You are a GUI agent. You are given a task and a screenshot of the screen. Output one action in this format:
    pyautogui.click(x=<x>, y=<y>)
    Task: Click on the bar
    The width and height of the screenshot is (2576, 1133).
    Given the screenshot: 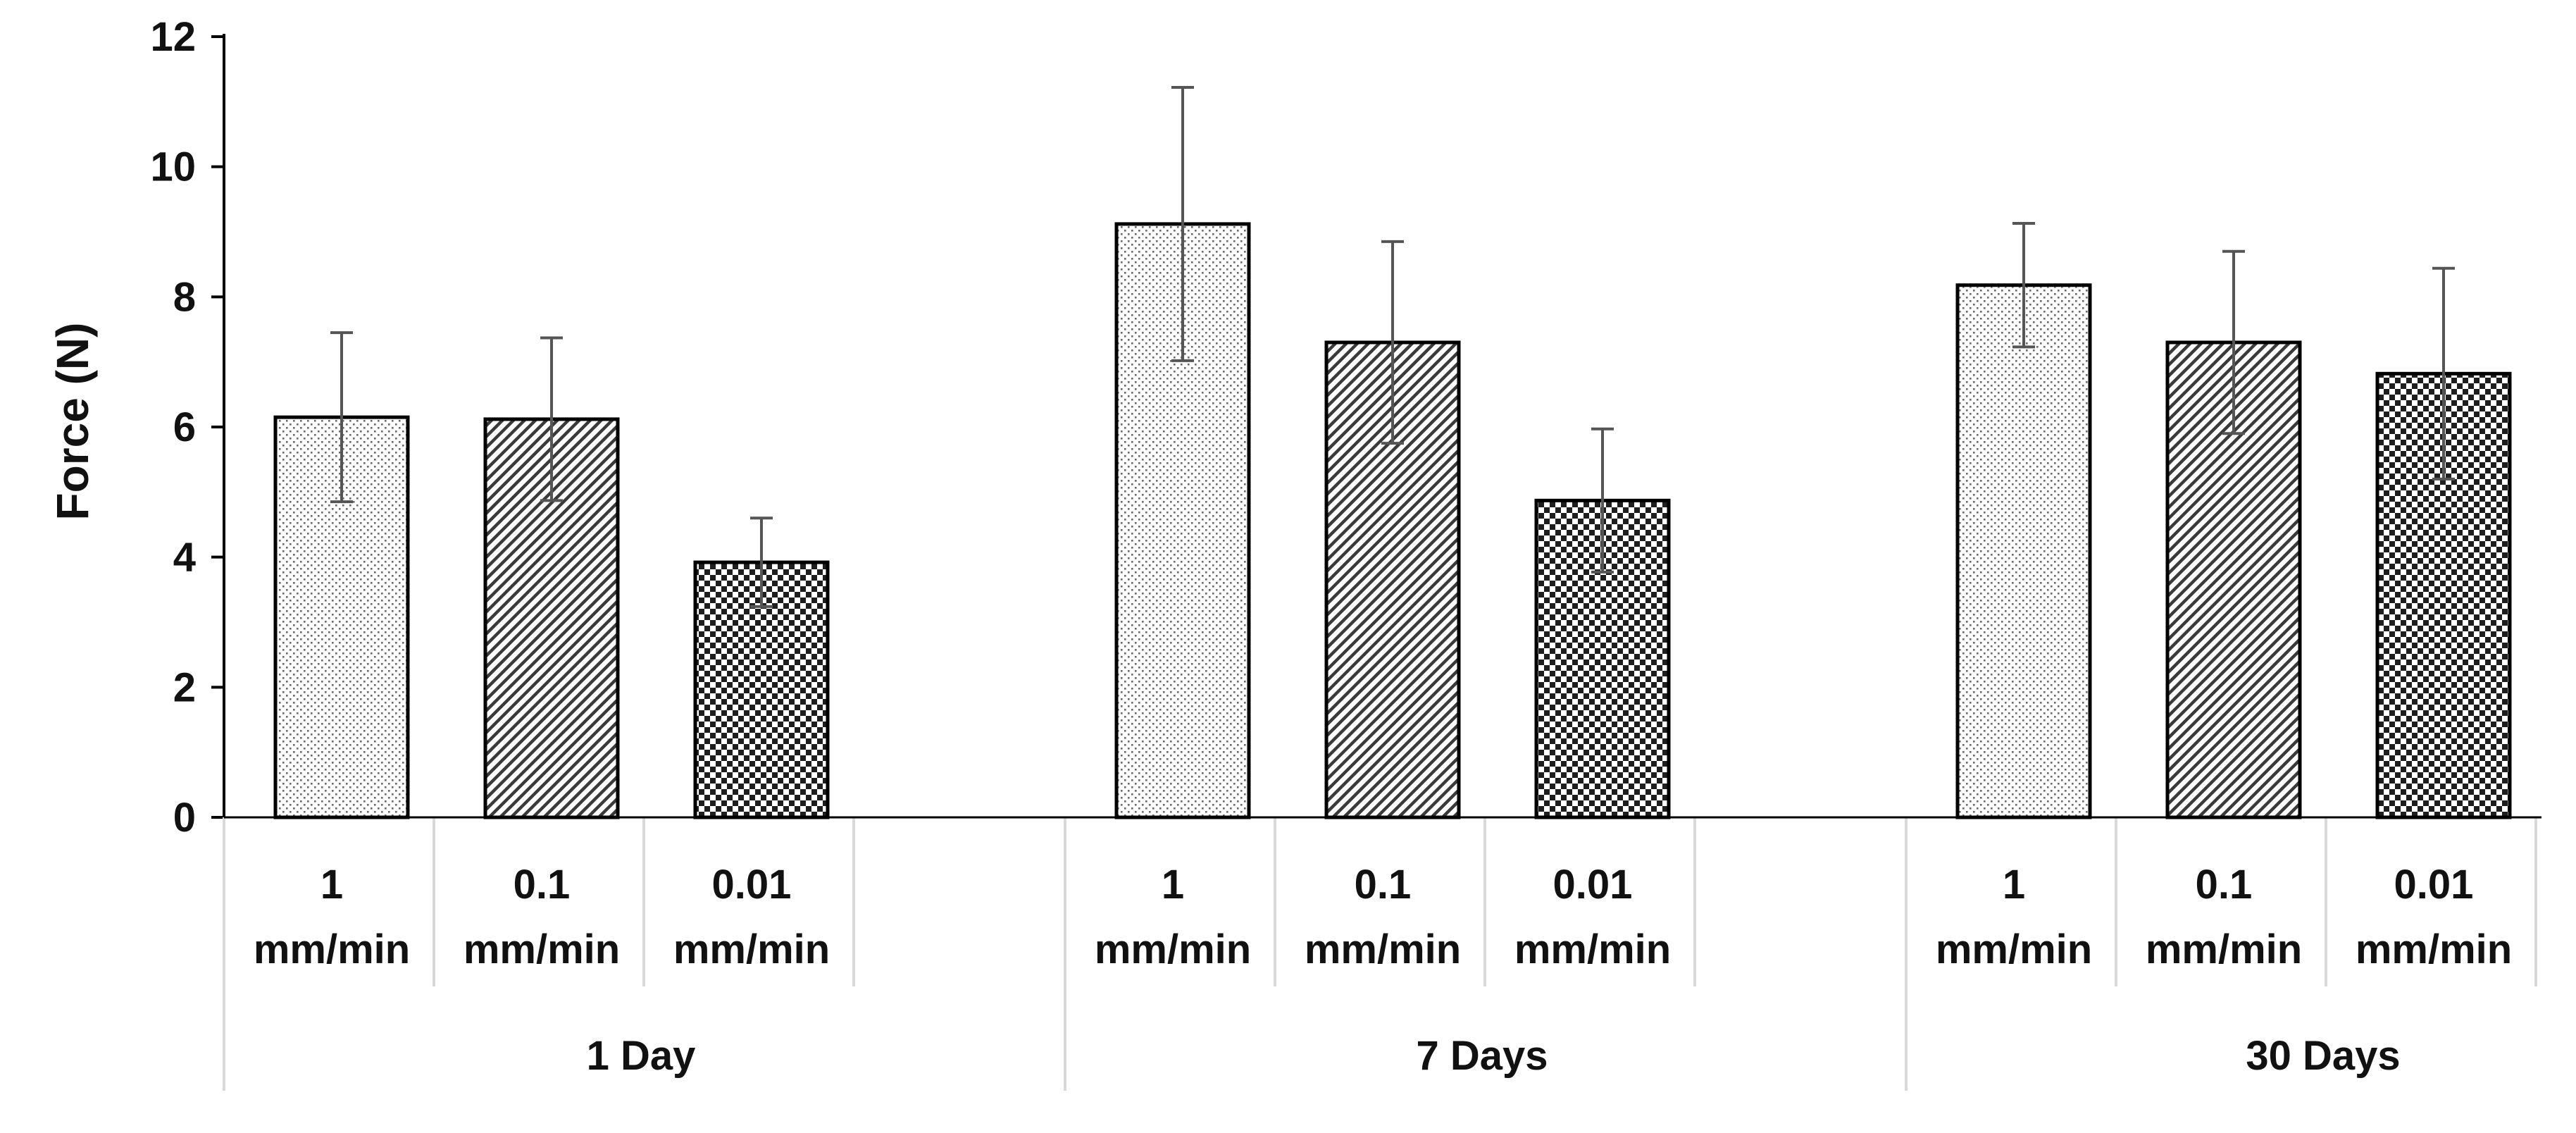 What is the action you would take?
    pyautogui.click(x=2023, y=551)
    